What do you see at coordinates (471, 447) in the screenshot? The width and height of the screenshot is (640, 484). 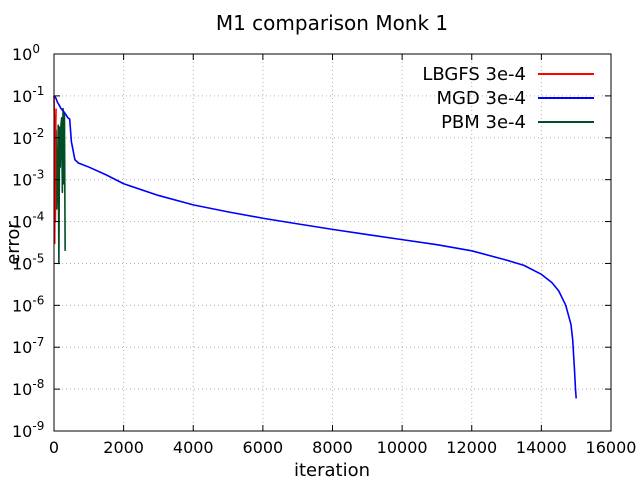 I see `x-tick-label: 12000` at bounding box center [471, 447].